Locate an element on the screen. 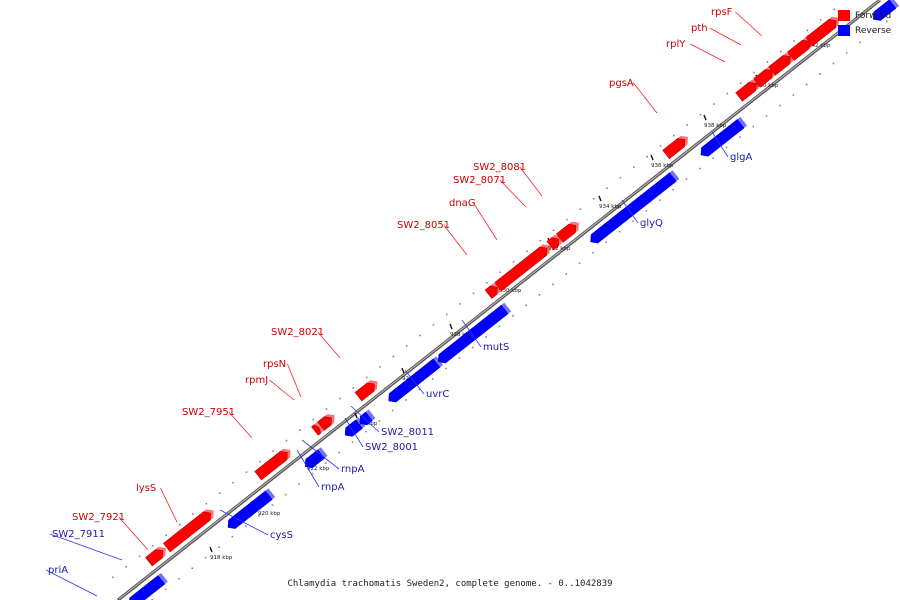 The image size is (900, 600). gene-label: SW2_8021 is located at coordinates (297, 332).